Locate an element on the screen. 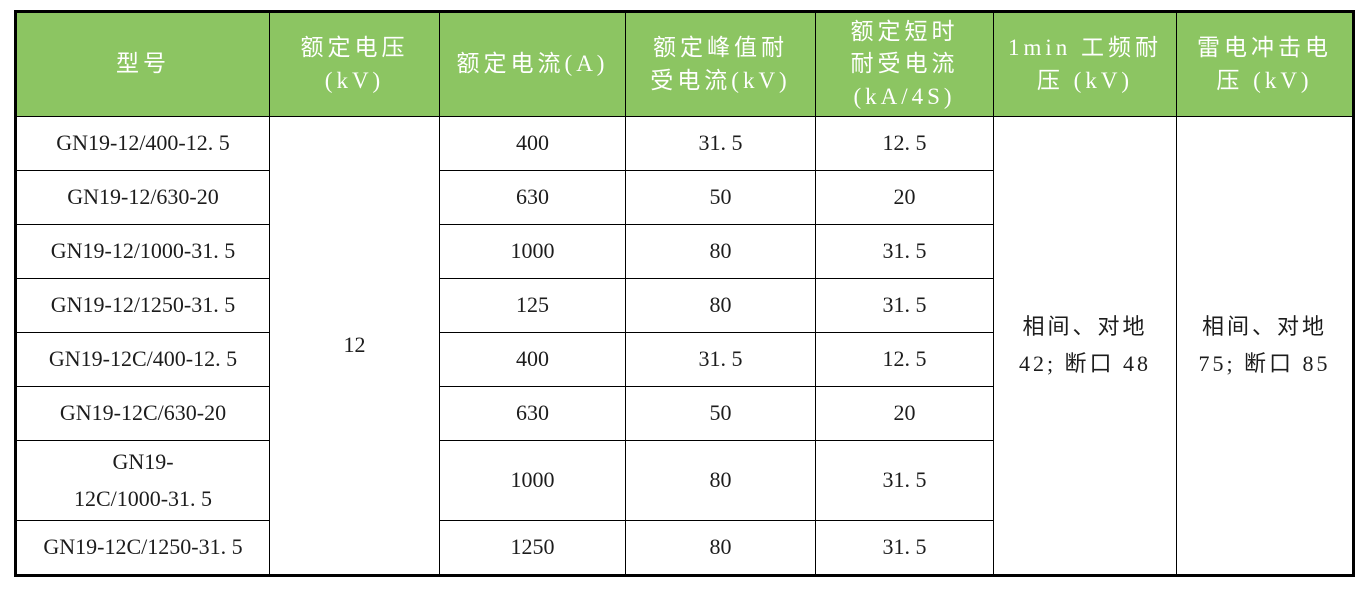 This screenshot has width=1366, height=590. model-cell: GN19-12/630-20 is located at coordinates (142, 197).